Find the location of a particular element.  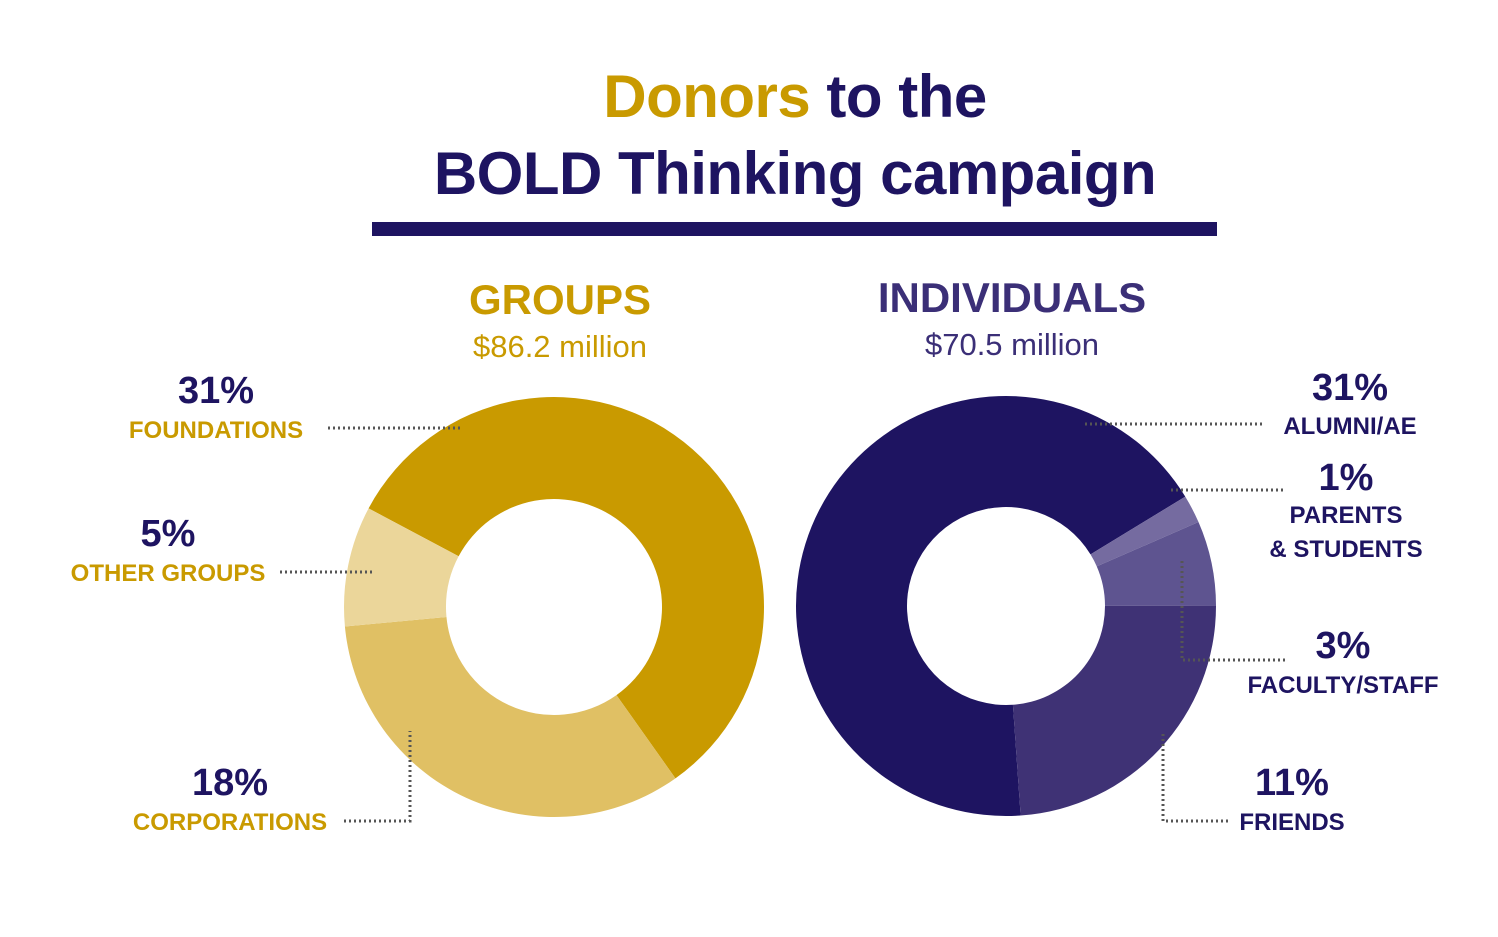

groups-header: GROUPS $86.2 million is located at coordinates (560, 321).